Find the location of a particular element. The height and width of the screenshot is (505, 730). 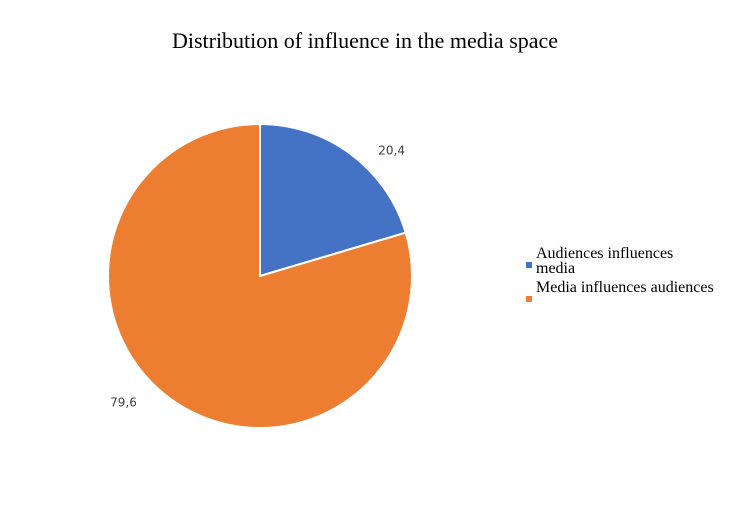

legend-label-media-influences-audiences: Media influences audiences is located at coordinates (625, 287).